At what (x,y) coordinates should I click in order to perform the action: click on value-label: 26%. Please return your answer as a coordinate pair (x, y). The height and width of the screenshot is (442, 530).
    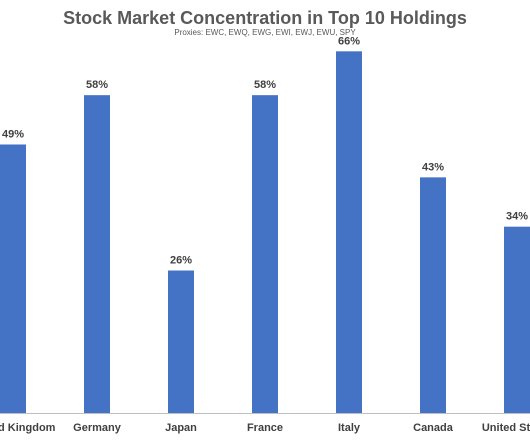
    Looking at the image, I should click on (181, 261).